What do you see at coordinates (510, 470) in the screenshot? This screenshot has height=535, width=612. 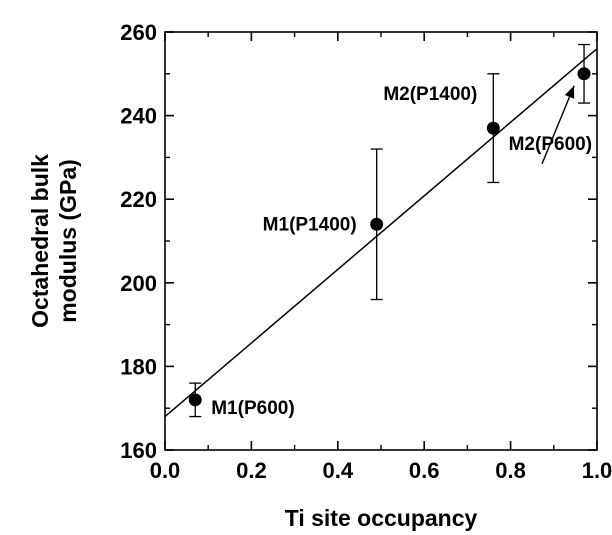 I see `x-tick-label: 0.8` at bounding box center [510, 470].